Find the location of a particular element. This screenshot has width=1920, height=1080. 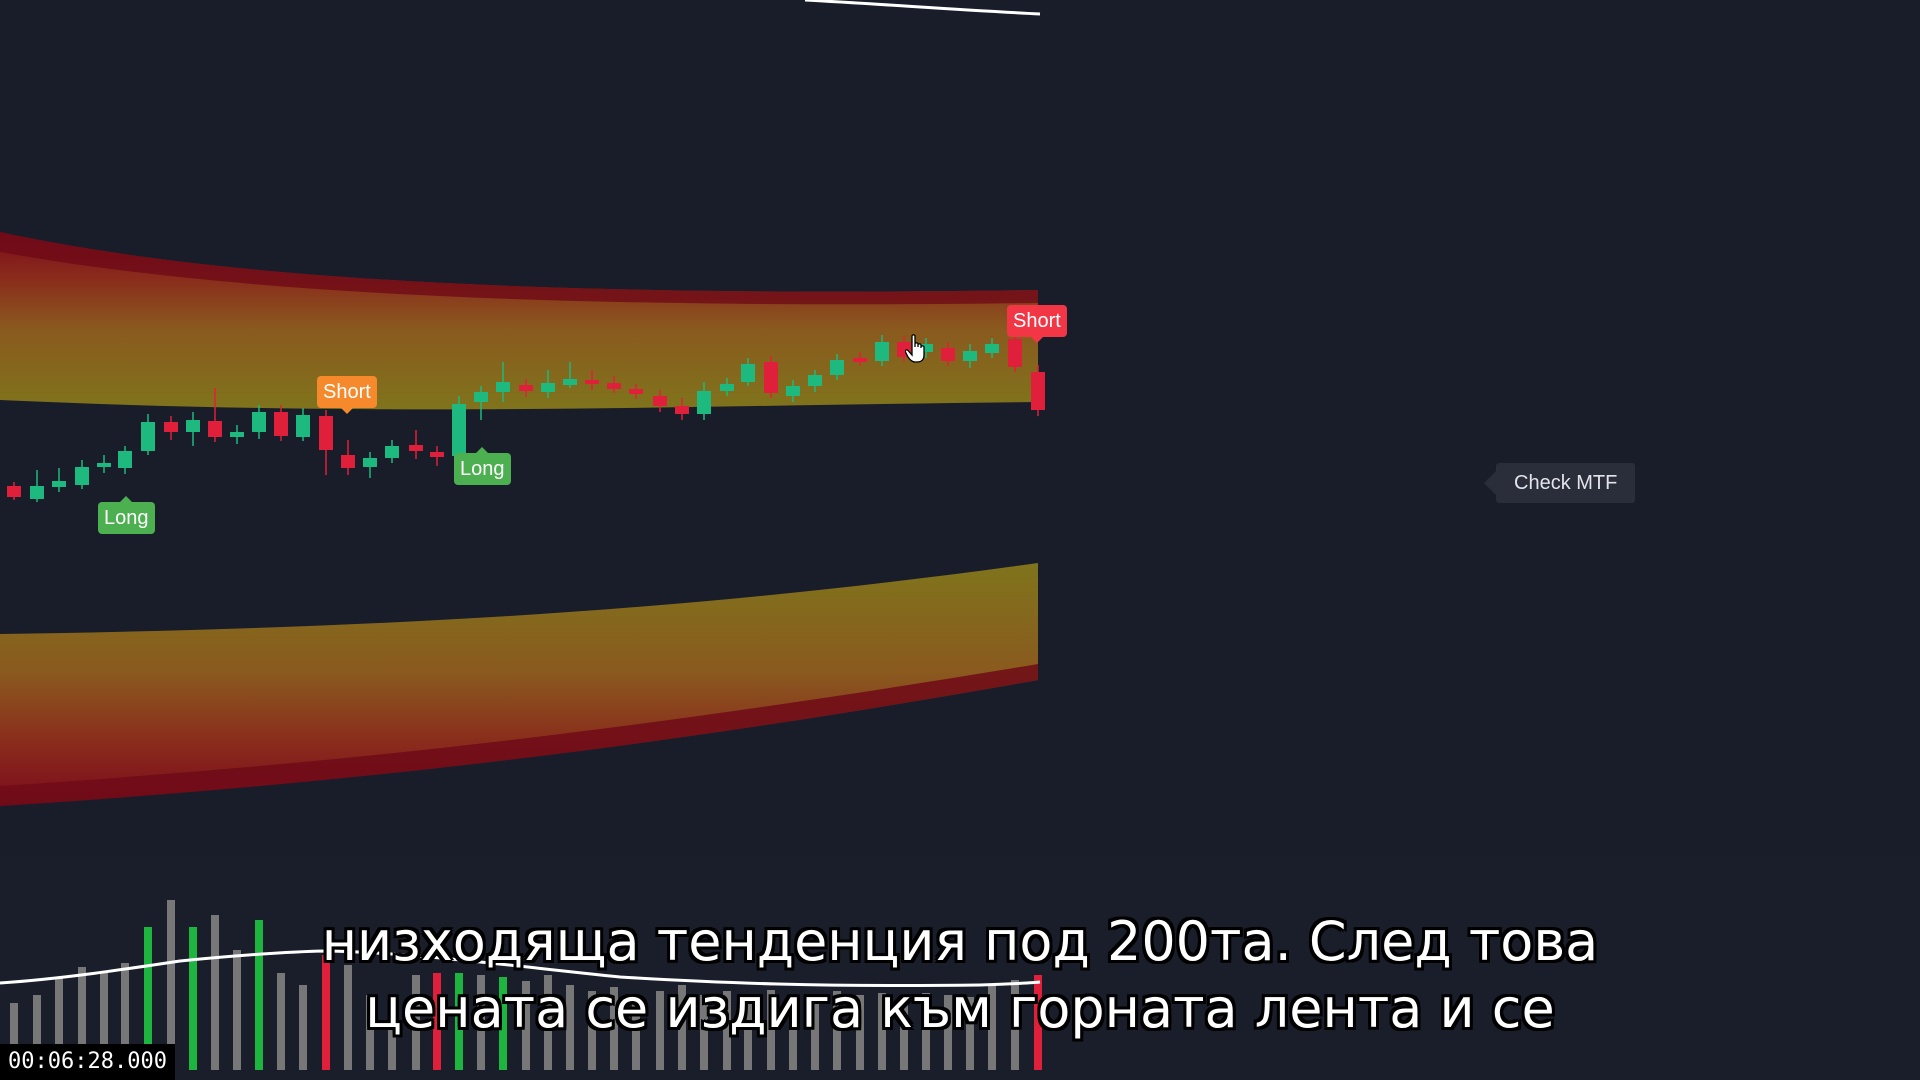

subtitle-line-1: низходяща тенденция под 200та. След това is located at coordinates (960, 941).